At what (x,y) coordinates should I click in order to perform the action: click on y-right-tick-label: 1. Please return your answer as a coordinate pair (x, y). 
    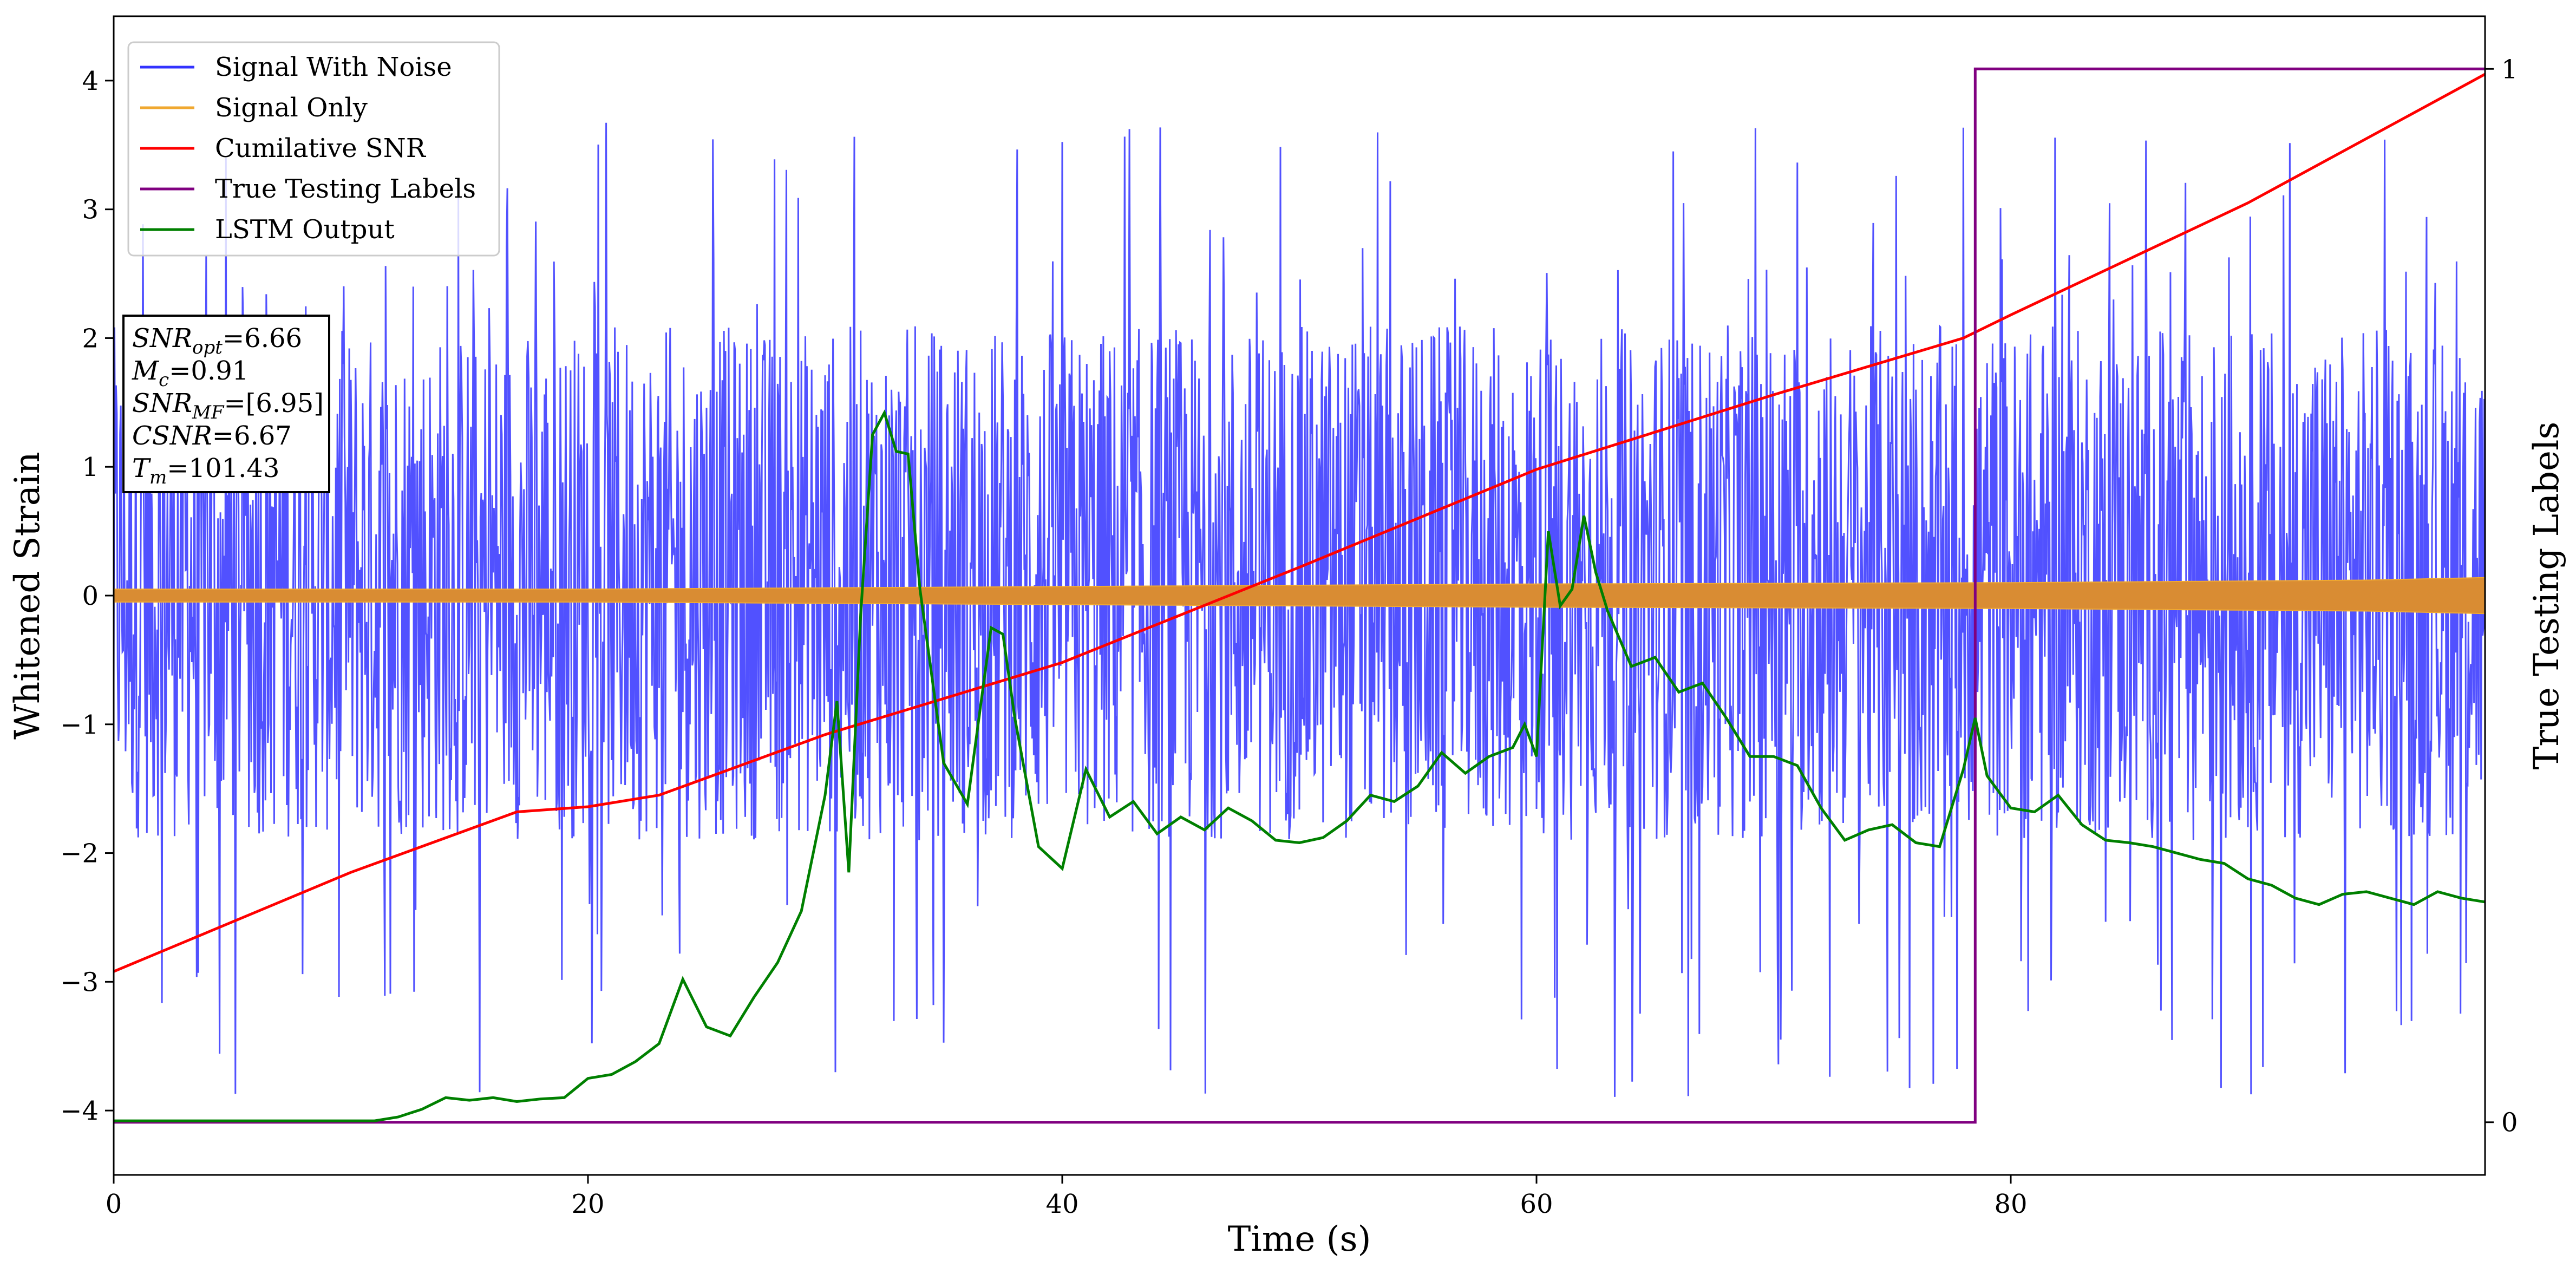
    Looking at the image, I should click on (2509, 69).